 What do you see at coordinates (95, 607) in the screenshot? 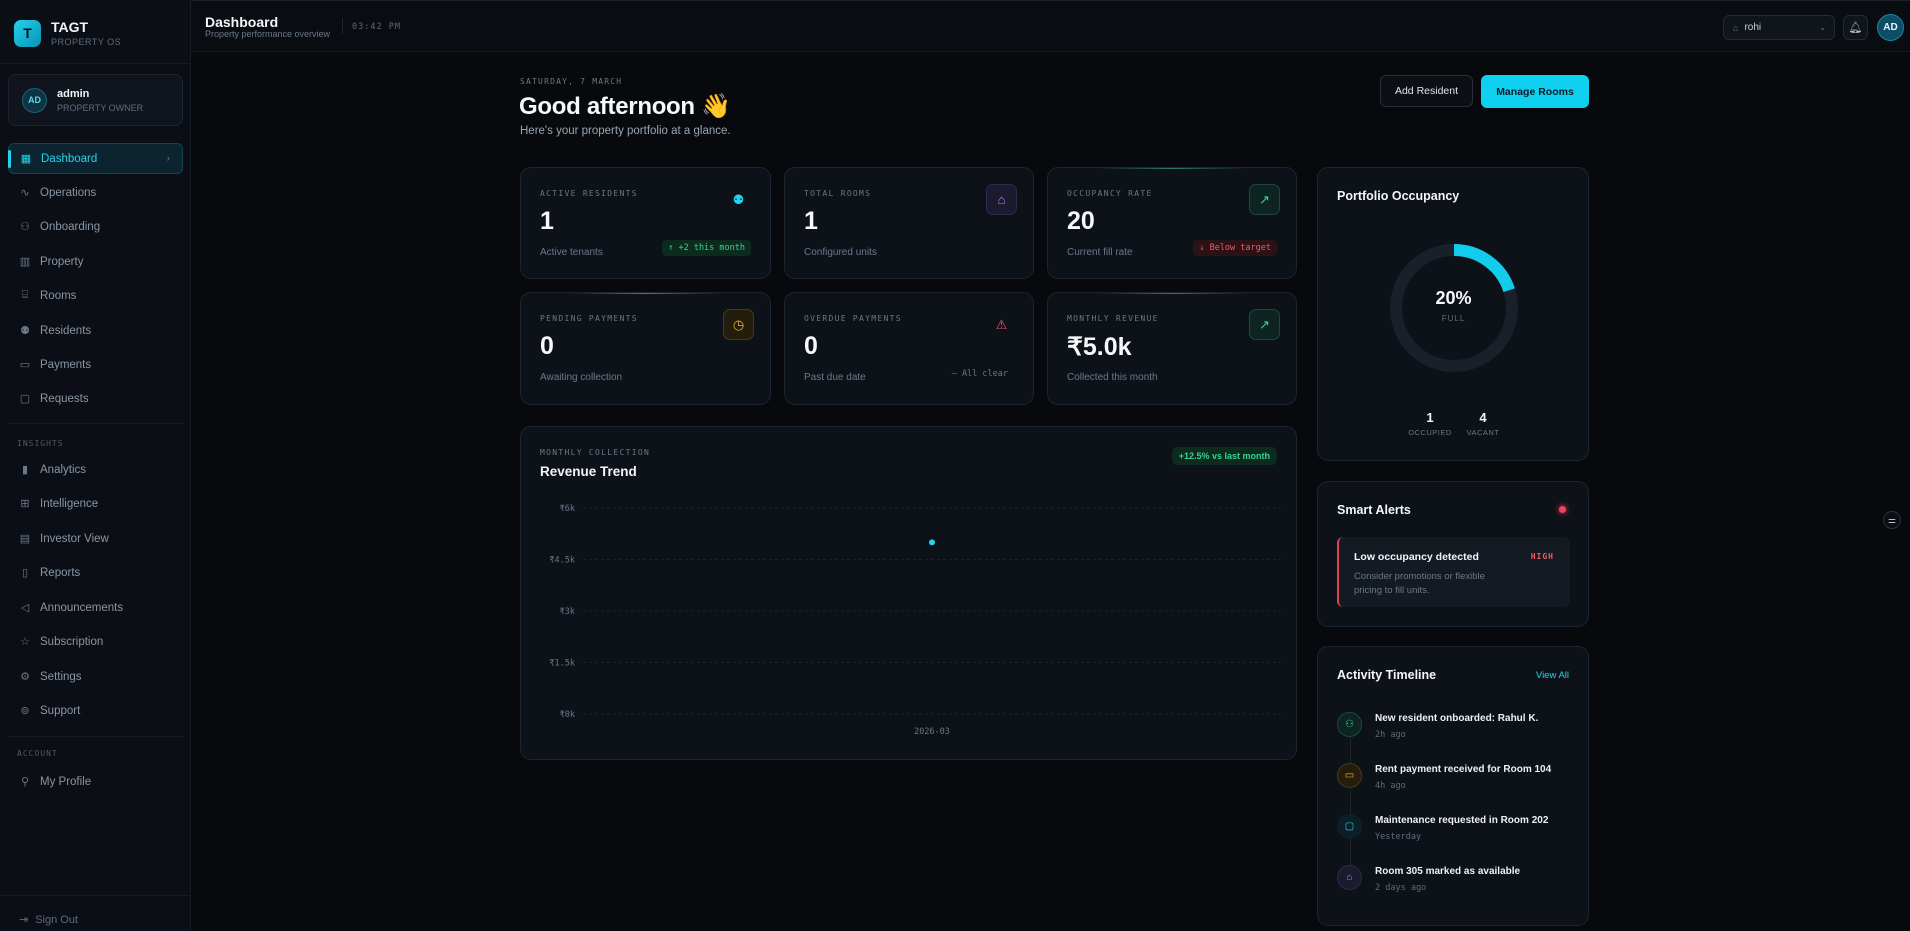
I see `sidebar-item-announcements: ◁ Announcements` at bounding box center [95, 607].